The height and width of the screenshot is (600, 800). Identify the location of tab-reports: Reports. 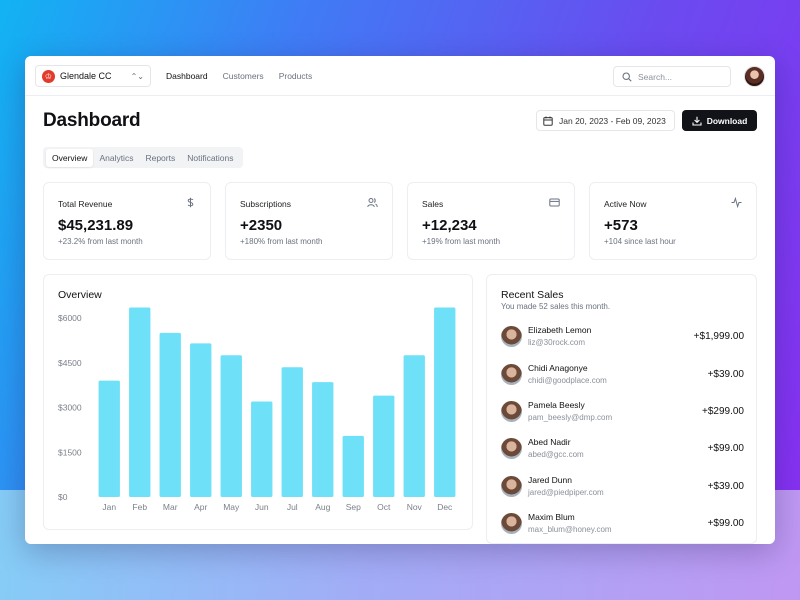
(160, 157).